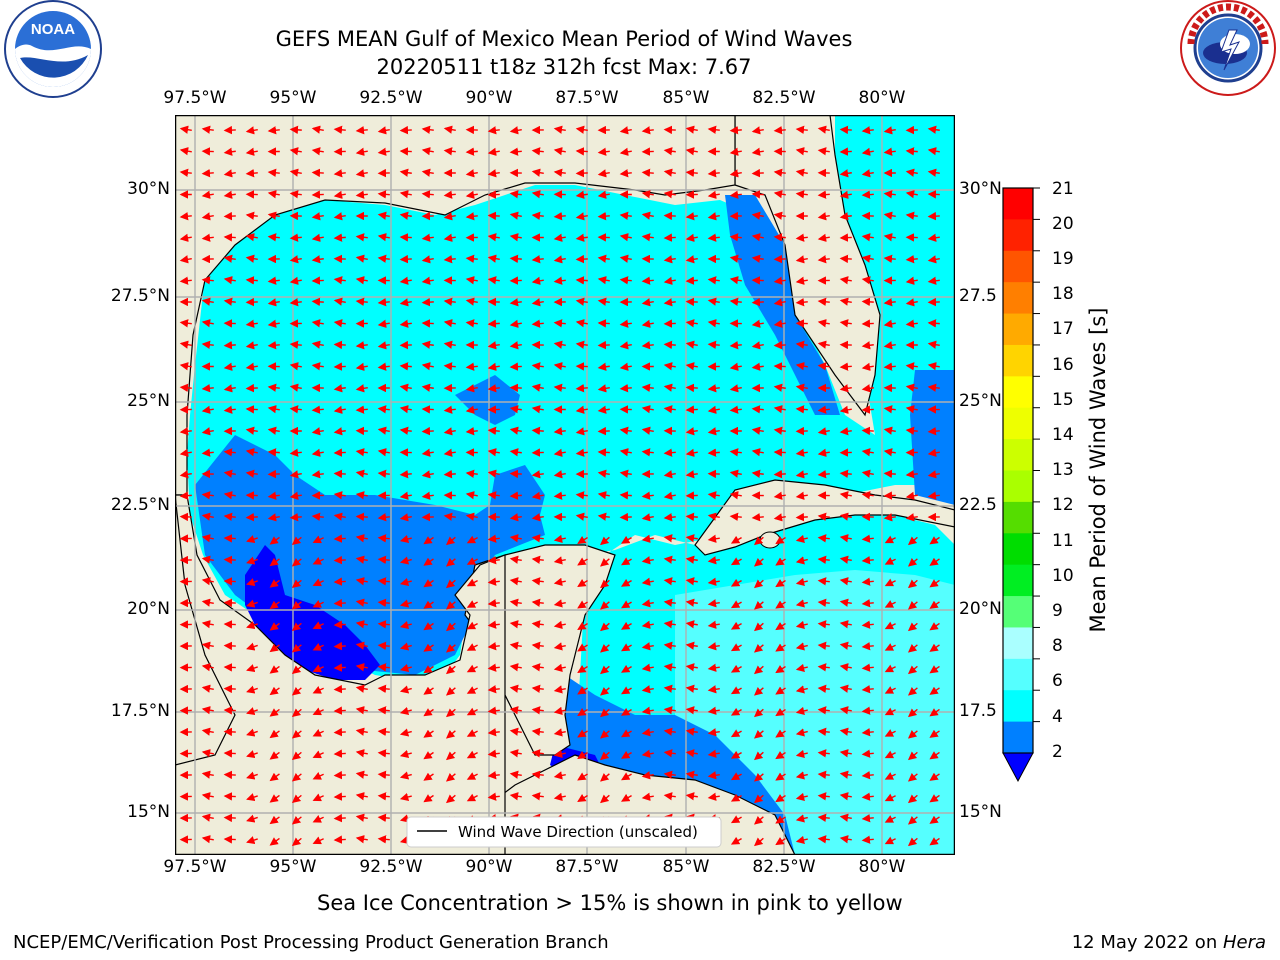 The image size is (1280, 960). Describe the element at coordinates (1057, 681) in the screenshot. I see `colorbar-tick-label: 6` at that location.